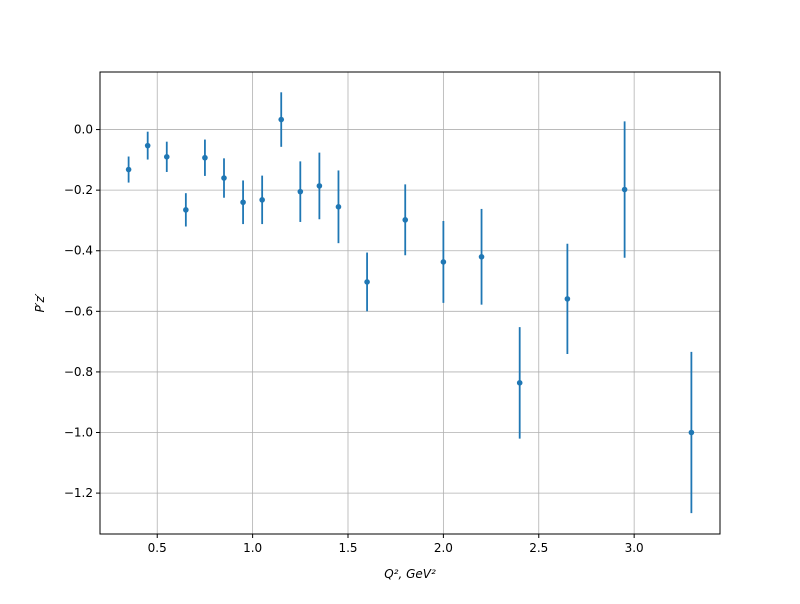  Describe the element at coordinates (83, 130) in the screenshot. I see `y-tick-label: 0.0` at that location.